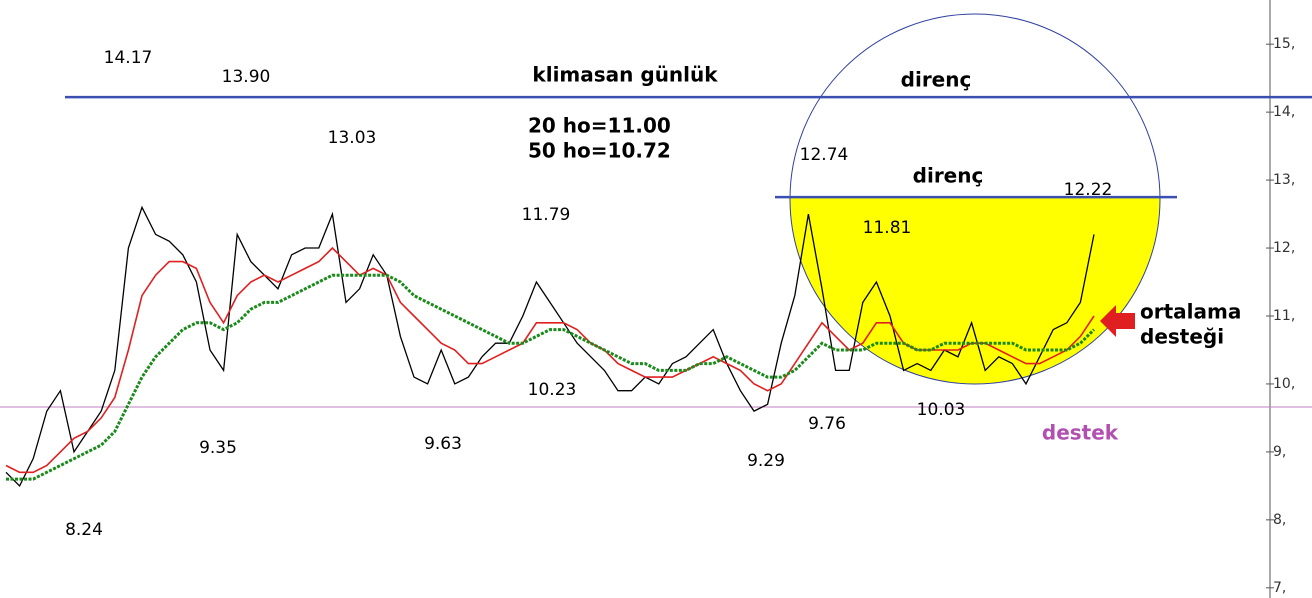 Image resolution: width=1312 pixels, height=598 pixels. Describe the element at coordinates (824, 155) in the screenshot. I see `price-label: 12.74` at that location.